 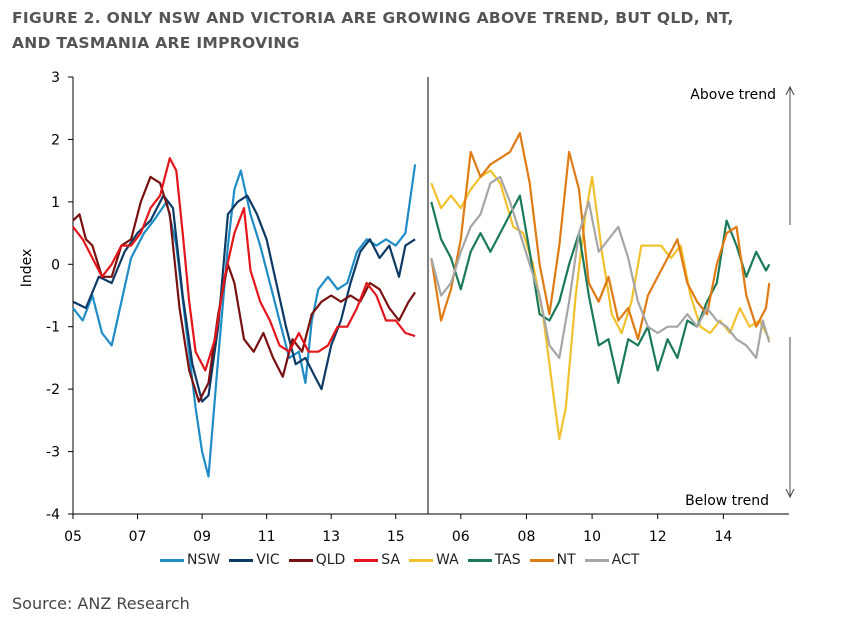 What do you see at coordinates (592, 537) in the screenshot?
I see `x-tick-label: 10` at bounding box center [592, 537].